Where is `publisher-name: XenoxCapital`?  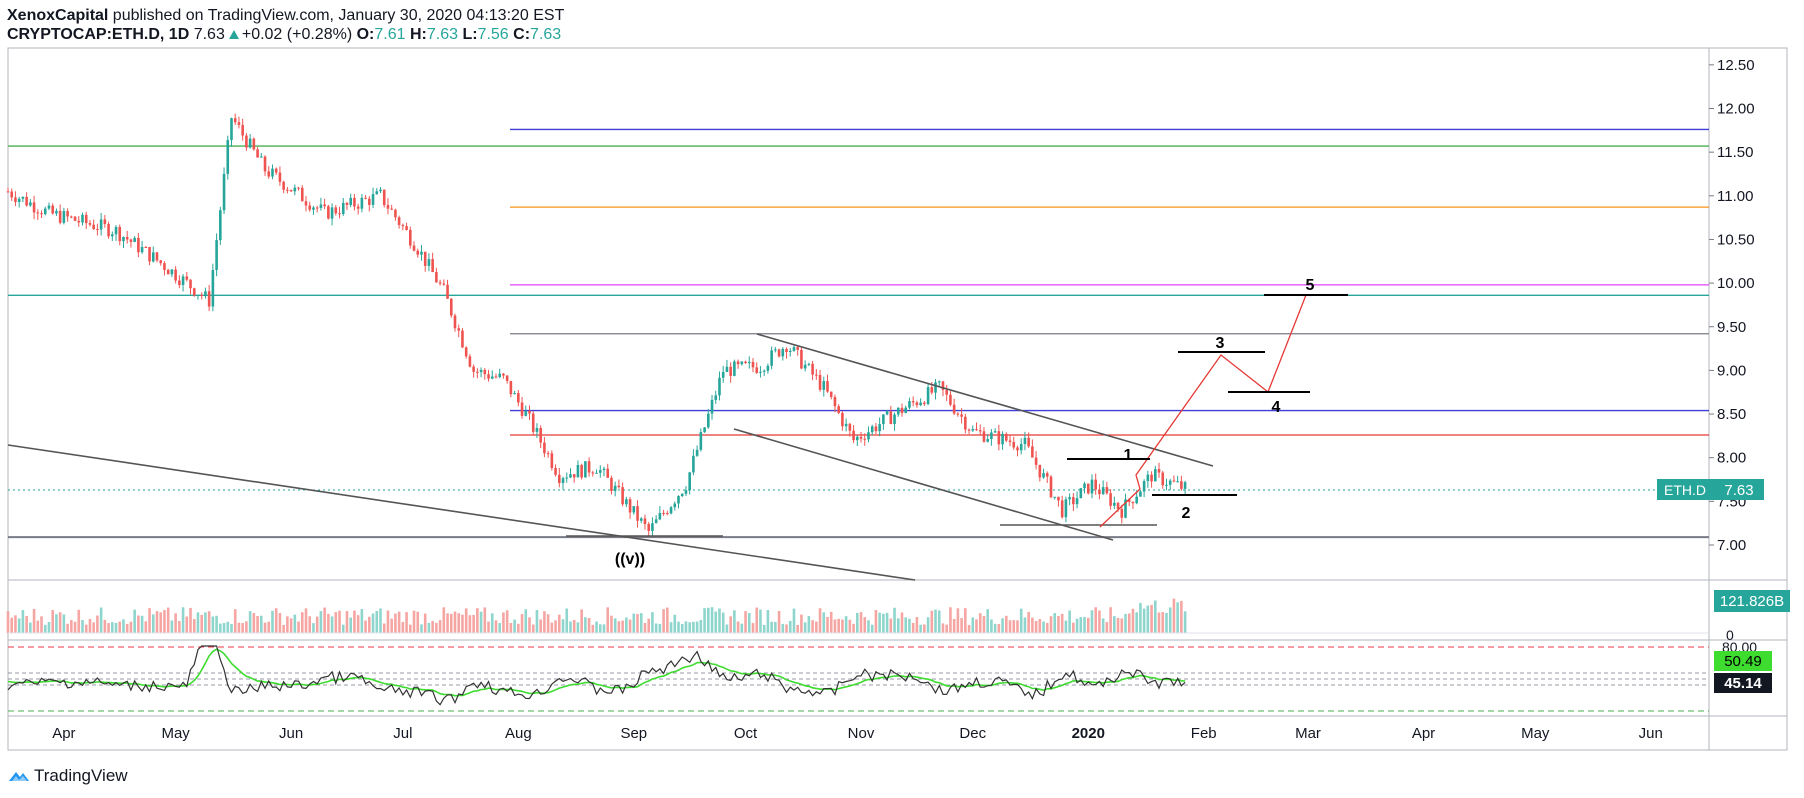
publisher-name: XenoxCapital is located at coordinates (58, 15).